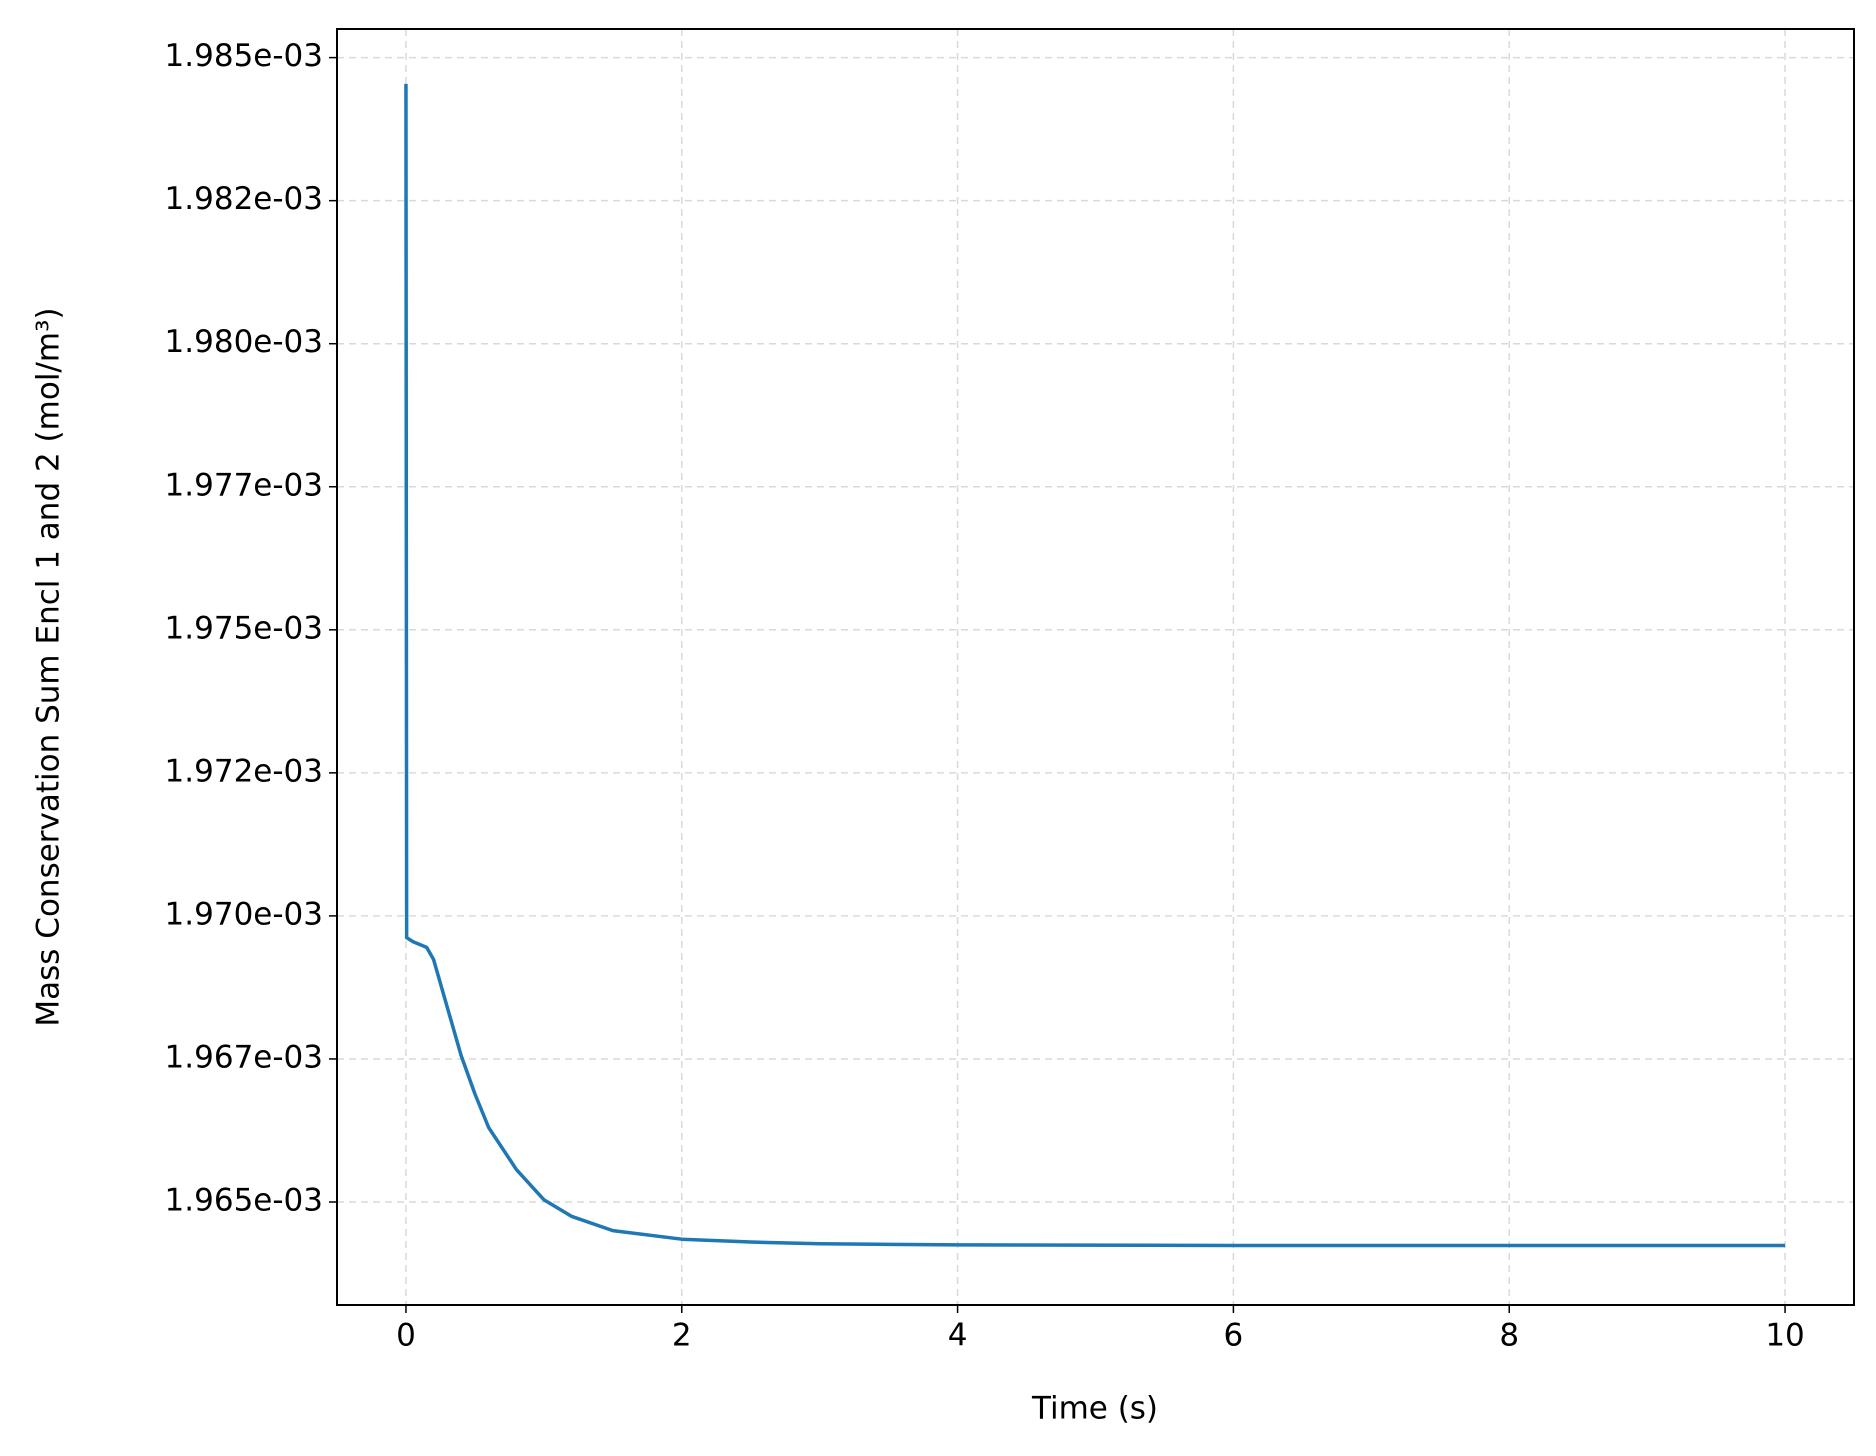 The image size is (1876, 1456). Describe the element at coordinates (244, 199) in the screenshot. I see `y-tick-label: 1.982e-03` at that location.